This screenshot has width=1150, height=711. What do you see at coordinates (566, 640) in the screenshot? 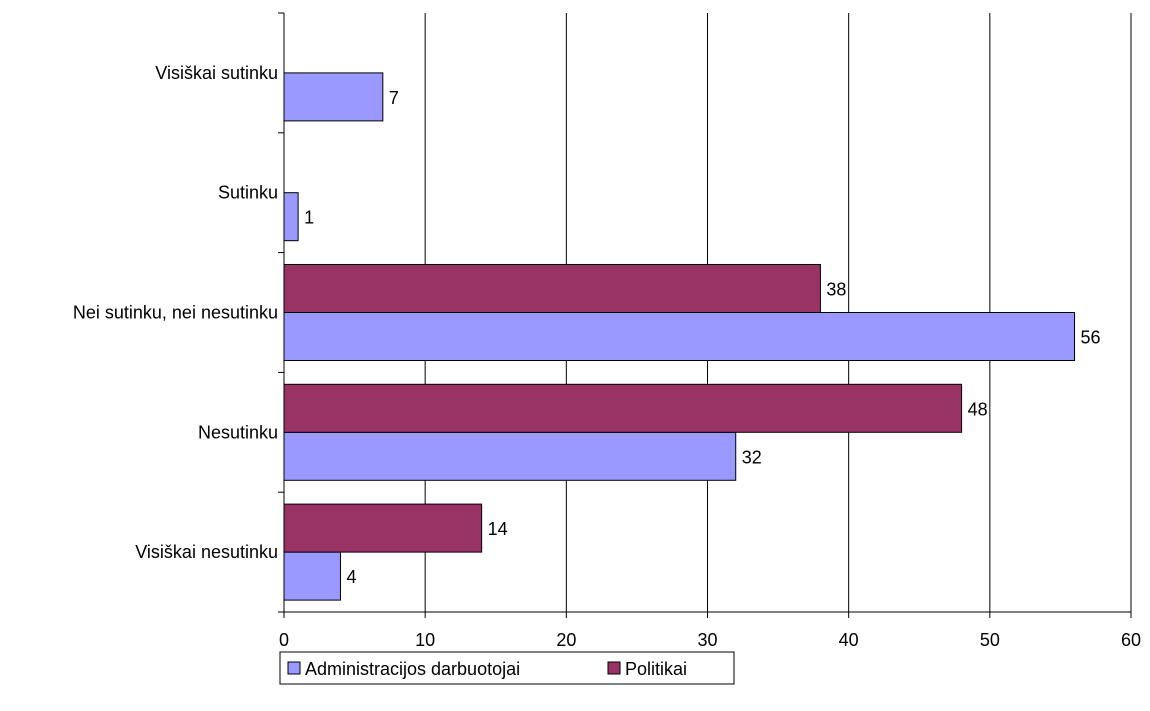
I see `x-tick-label-20: 20` at bounding box center [566, 640].